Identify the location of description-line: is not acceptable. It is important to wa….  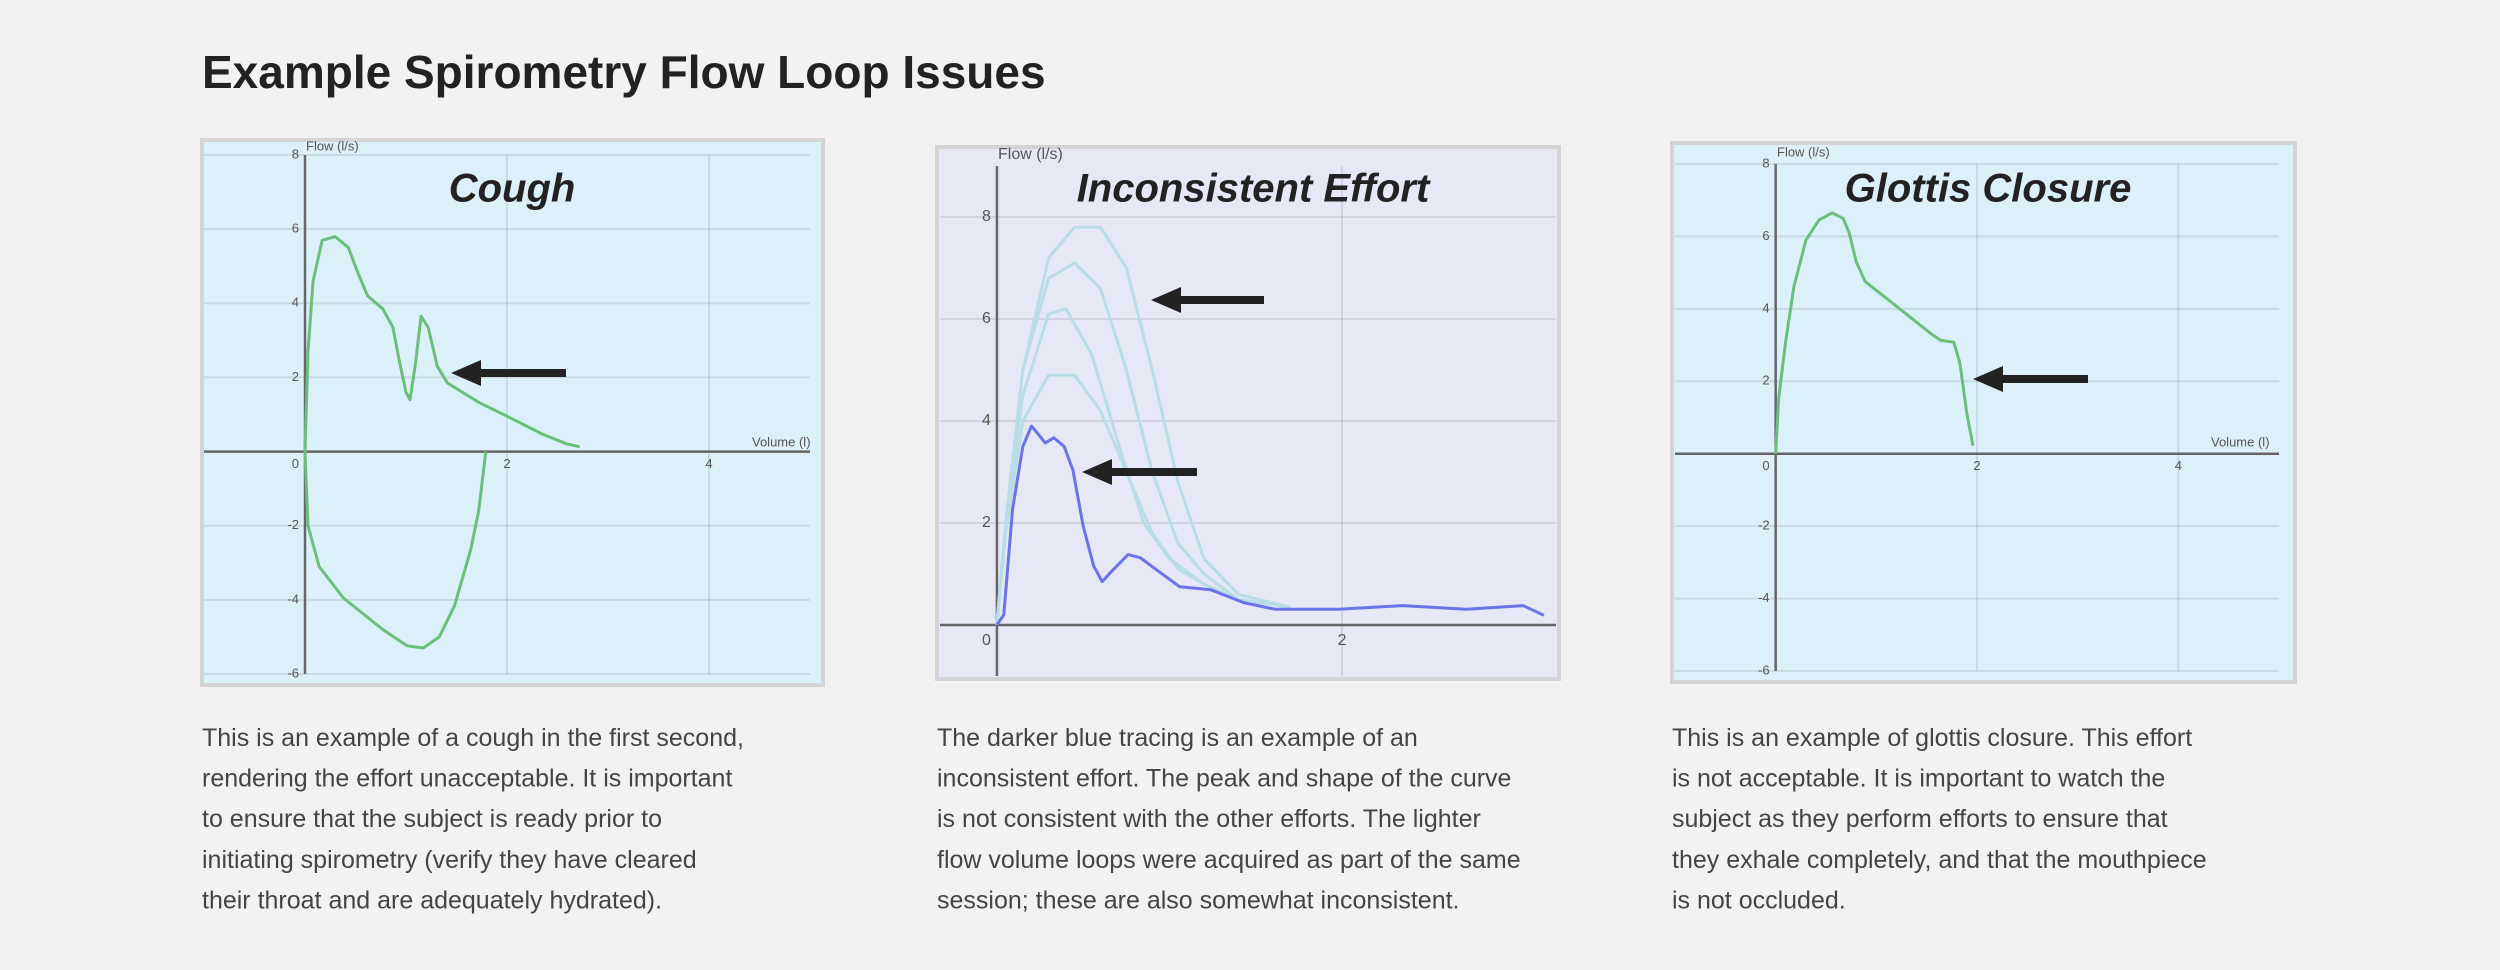
(1918, 779).